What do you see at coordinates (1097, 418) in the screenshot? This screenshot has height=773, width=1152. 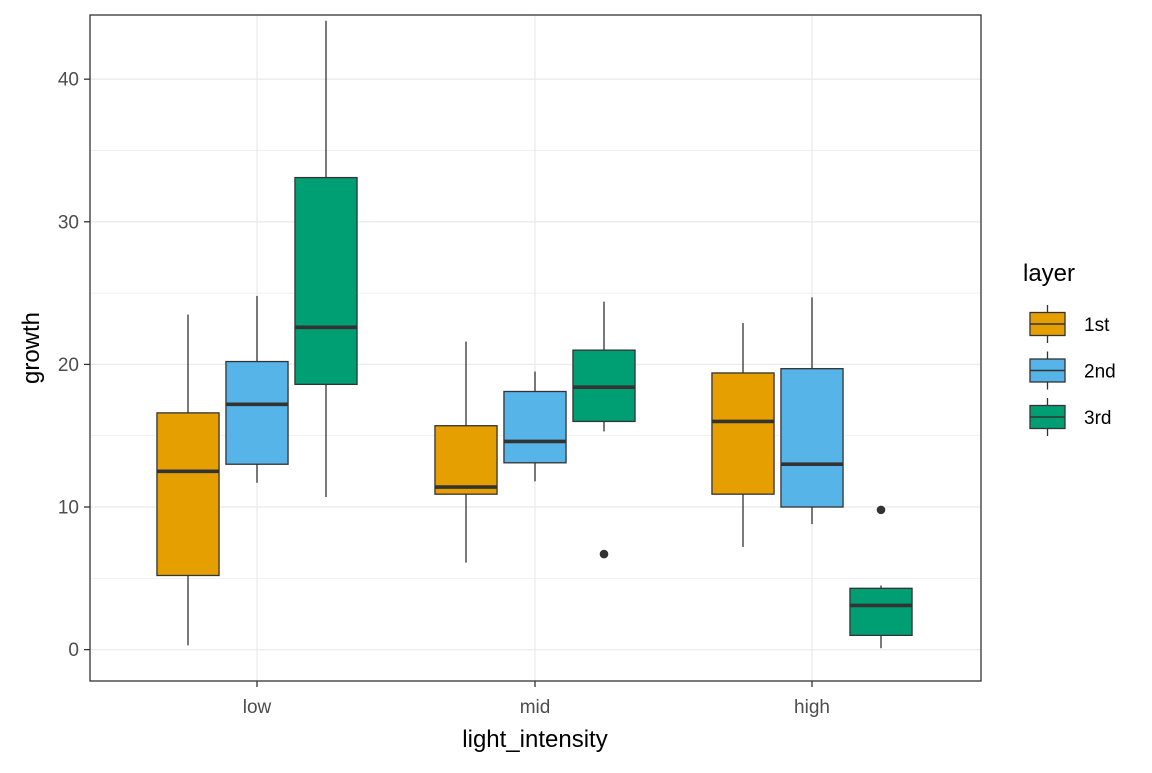 I see `legend-label: 3rd` at bounding box center [1097, 418].